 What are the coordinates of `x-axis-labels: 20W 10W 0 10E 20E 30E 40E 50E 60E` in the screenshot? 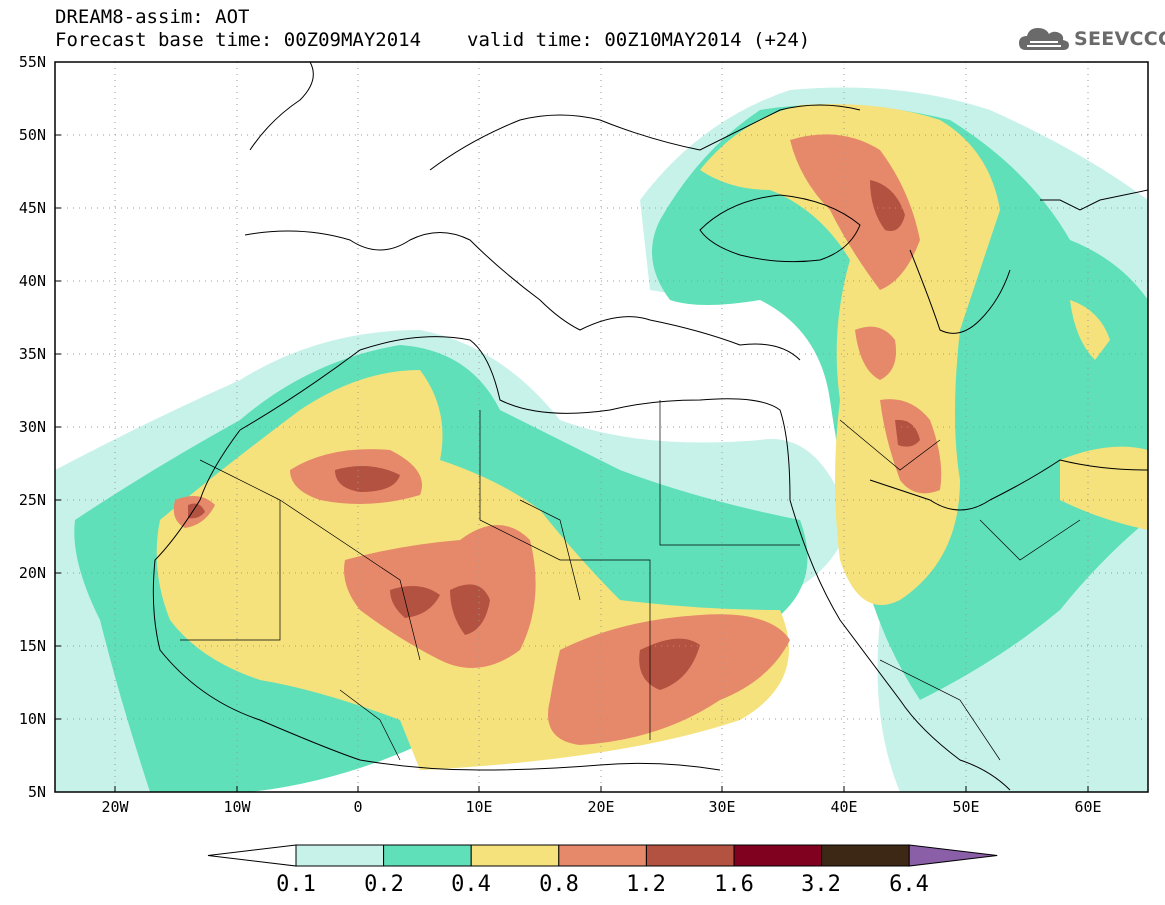 It's located at (601, 807).